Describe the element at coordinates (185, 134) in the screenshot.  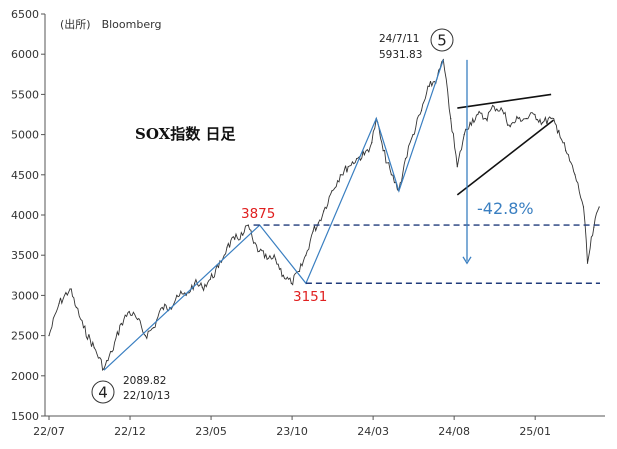
I see `chart-title: SOX指数 日足` at that location.